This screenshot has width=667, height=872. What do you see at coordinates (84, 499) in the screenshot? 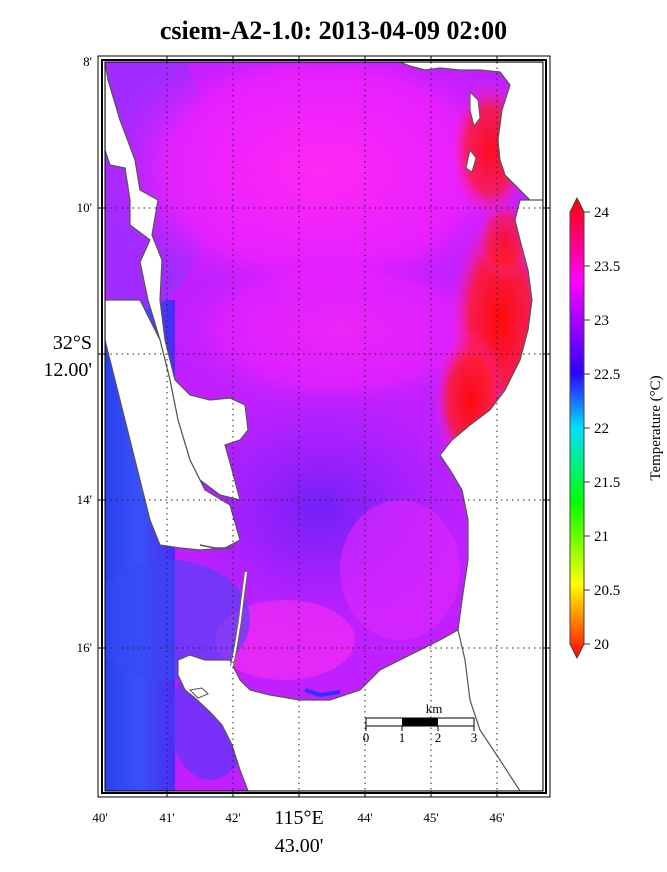
I see `lat-tick-label: 14'` at bounding box center [84, 499].